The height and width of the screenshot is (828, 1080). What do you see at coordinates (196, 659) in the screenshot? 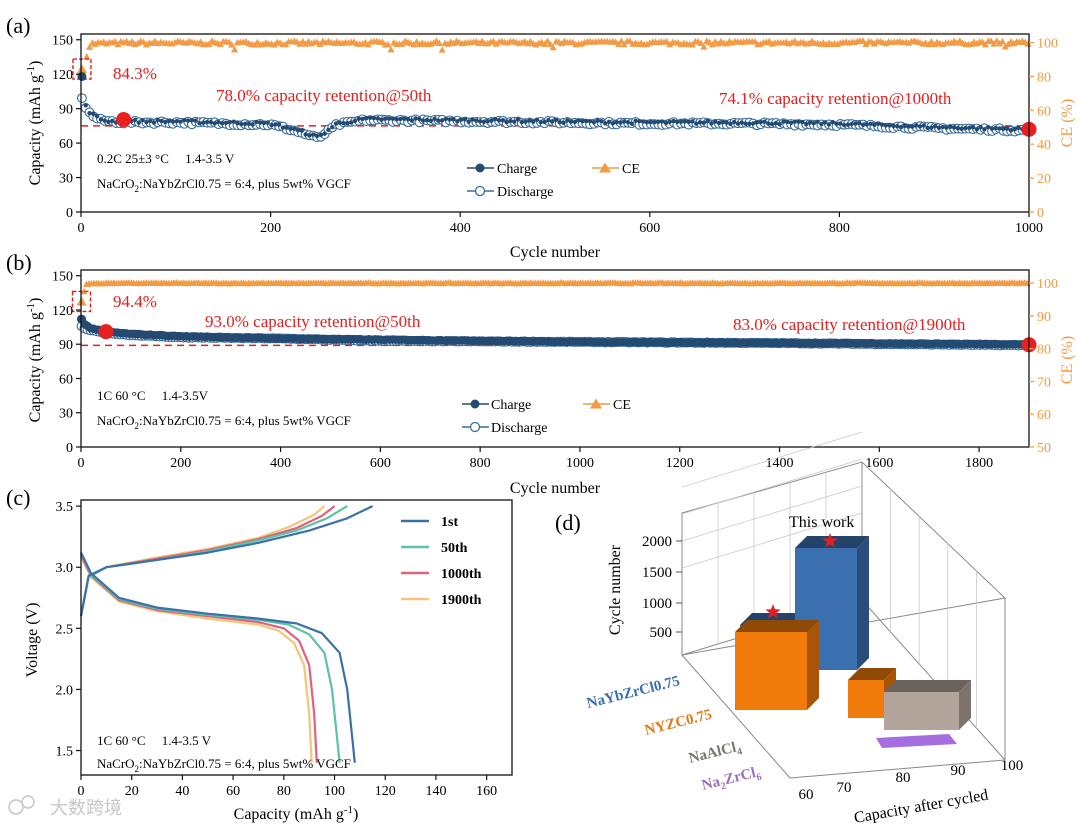
I see `curve-1900th-discharge` at bounding box center [196, 659].